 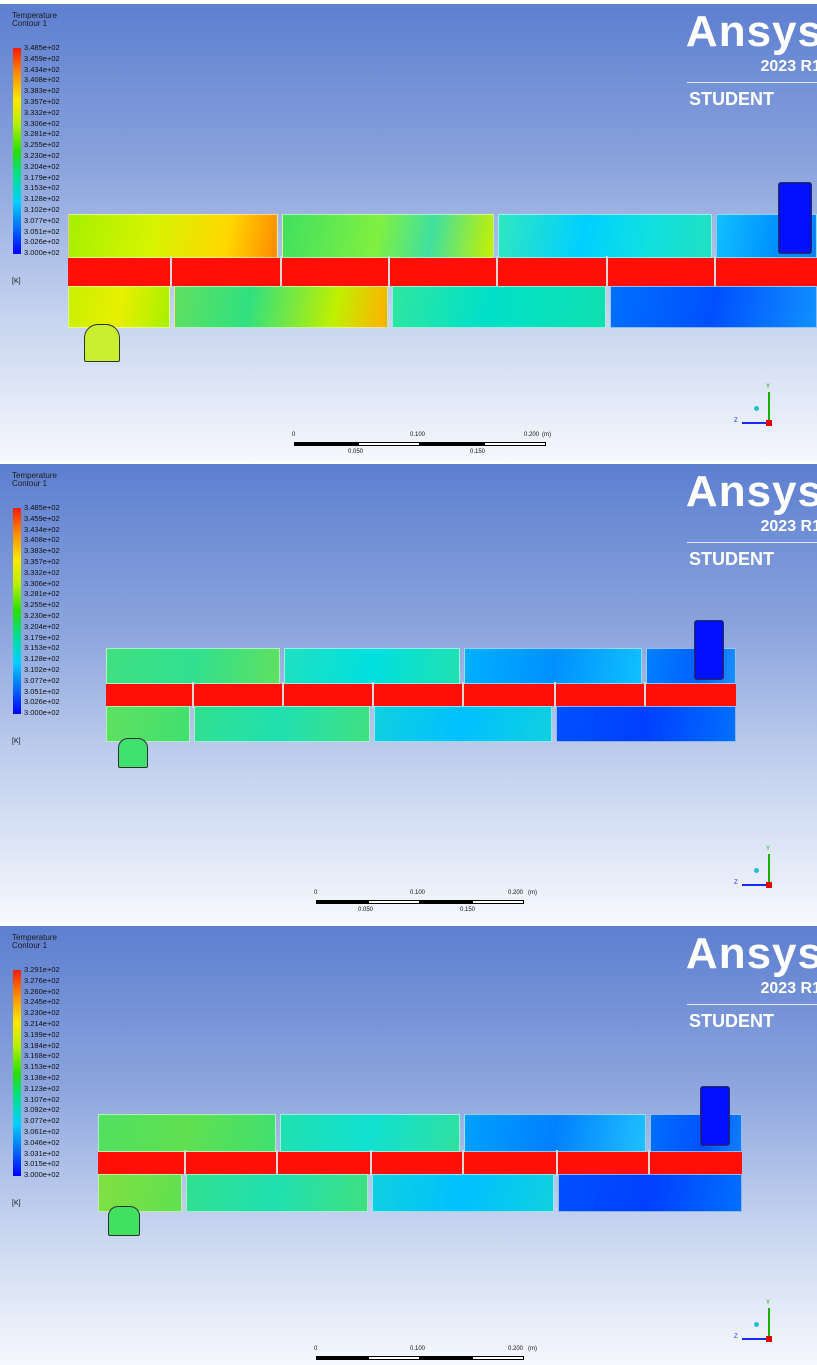 What do you see at coordinates (42, 155) in the screenshot?
I see `colorbar-tick: 3.230e+02` at bounding box center [42, 155].